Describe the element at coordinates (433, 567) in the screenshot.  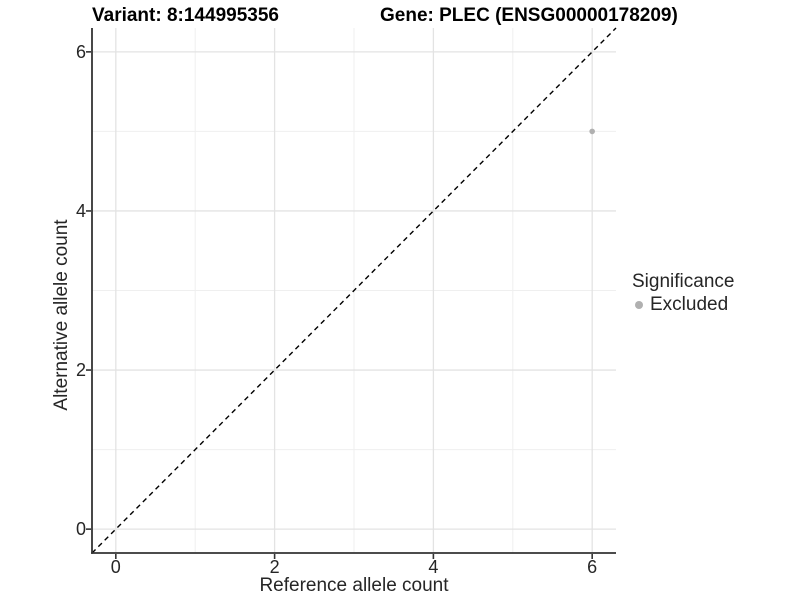
I see `x-tick-label: 4` at that location.